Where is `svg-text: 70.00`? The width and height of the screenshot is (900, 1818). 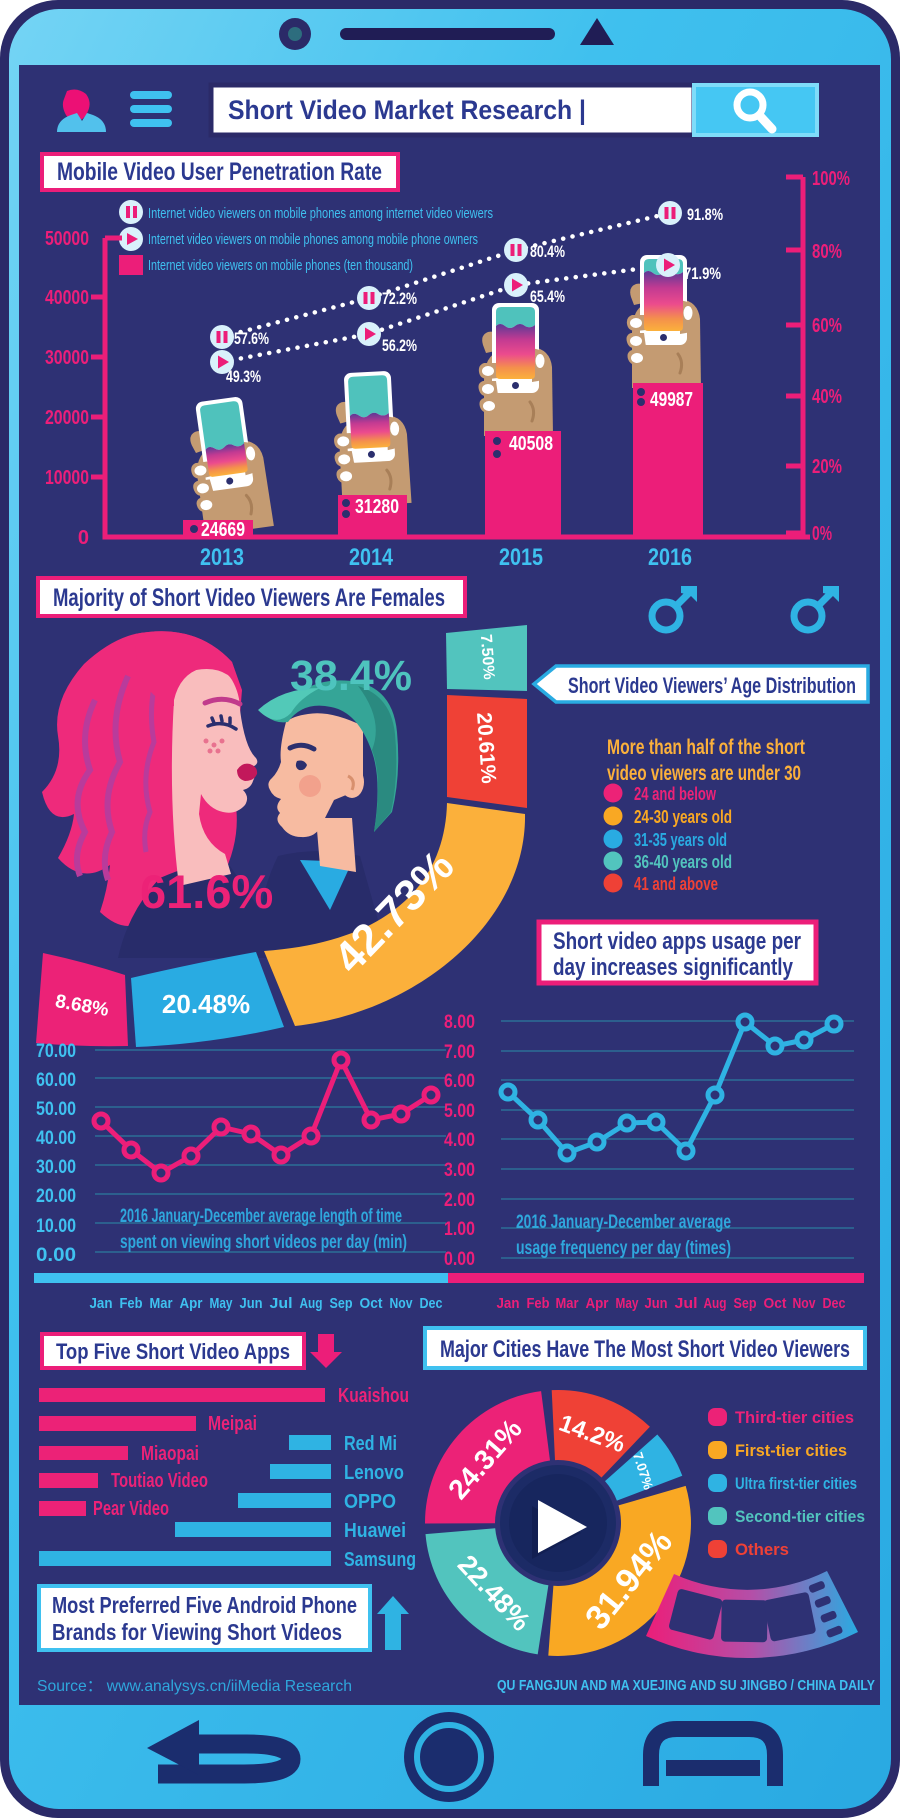
svg-text: 70.00 is located at coordinates (56, 1051).